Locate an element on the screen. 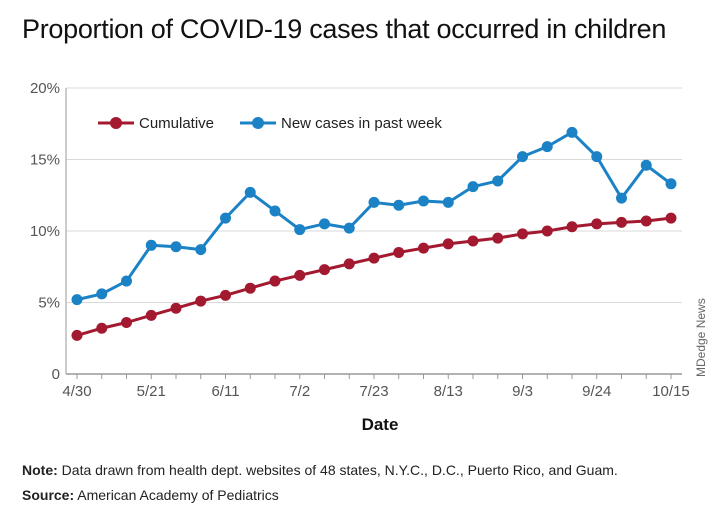 The image size is (720, 528). note-label: Note: is located at coordinates (40, 470).